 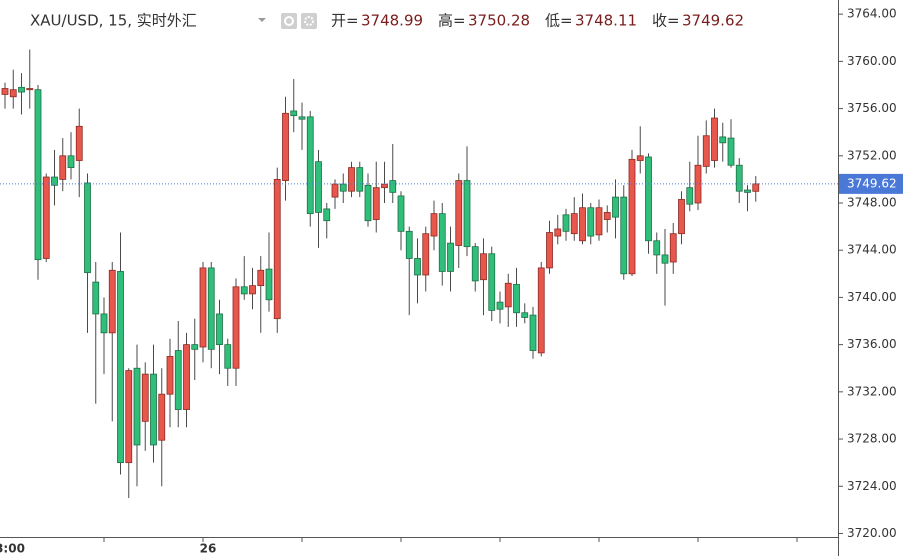 I want to click on y-tick-label: 3736.00, so click(x=872, y=344).